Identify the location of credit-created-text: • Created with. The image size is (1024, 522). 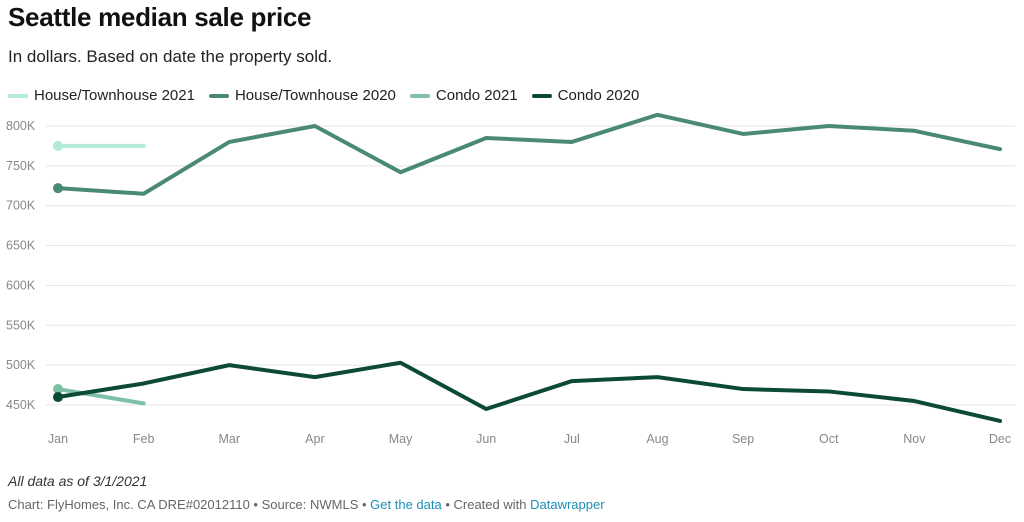
(486, 504).